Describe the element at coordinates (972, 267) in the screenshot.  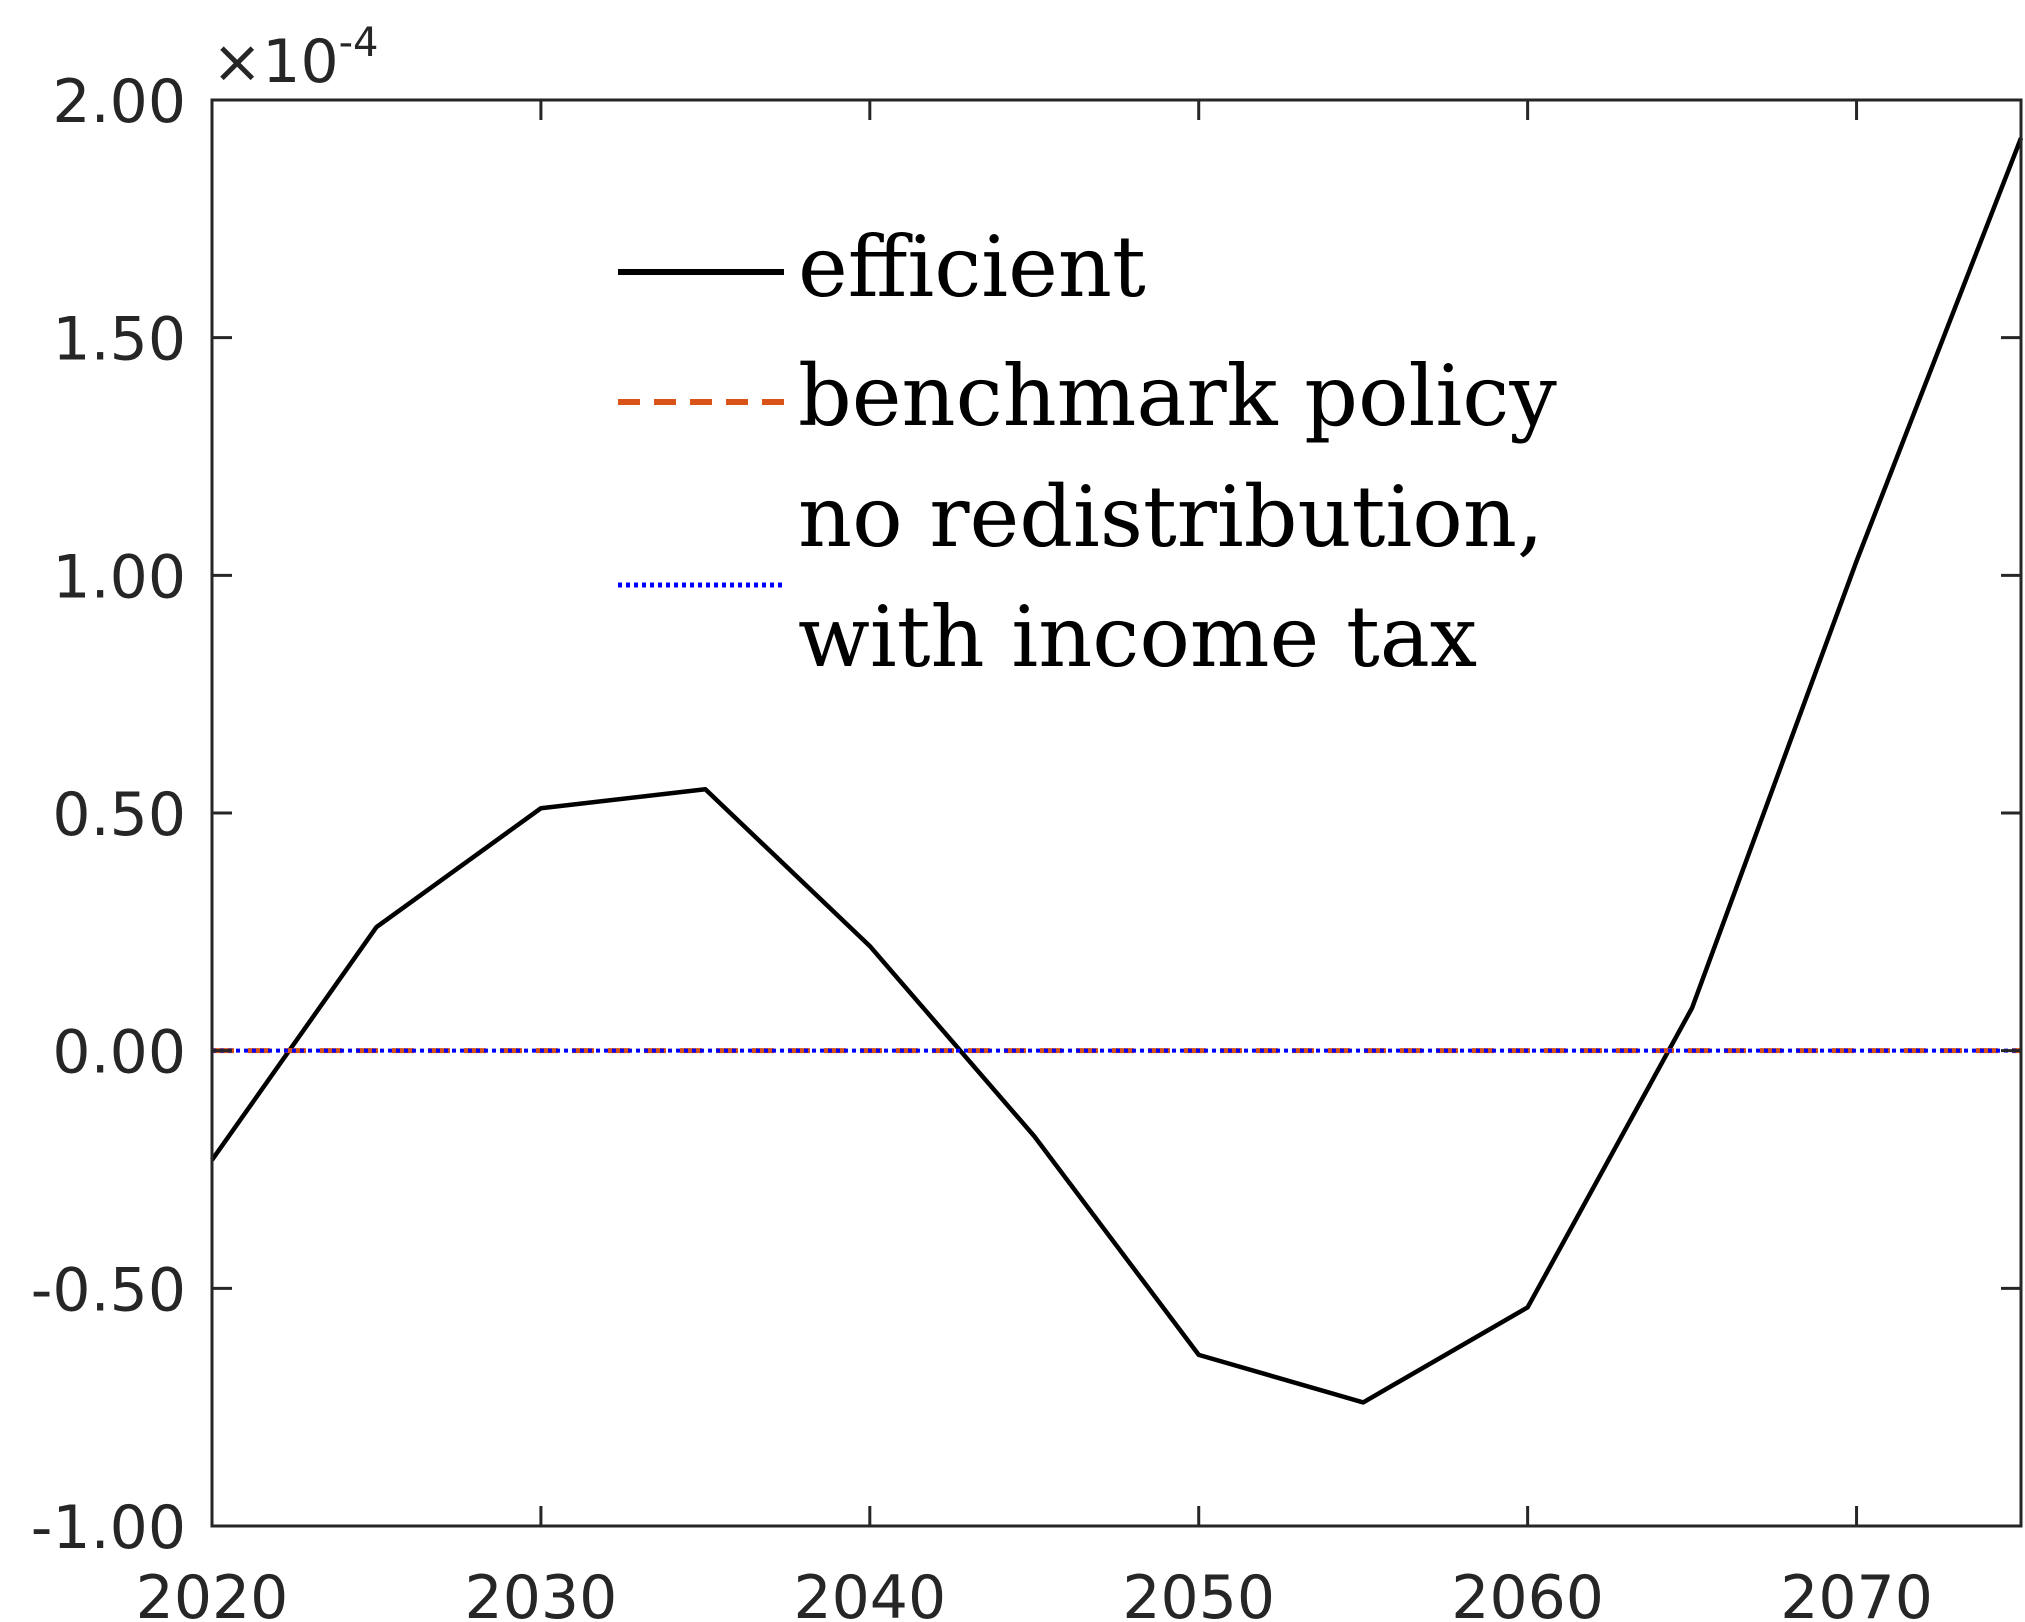
I see `legend-label-efficient: efficient` at that location.